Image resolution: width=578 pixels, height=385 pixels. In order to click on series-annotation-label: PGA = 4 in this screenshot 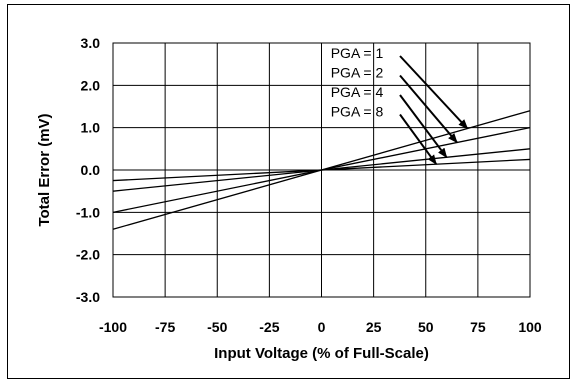, I will do `click(357, 92)`.